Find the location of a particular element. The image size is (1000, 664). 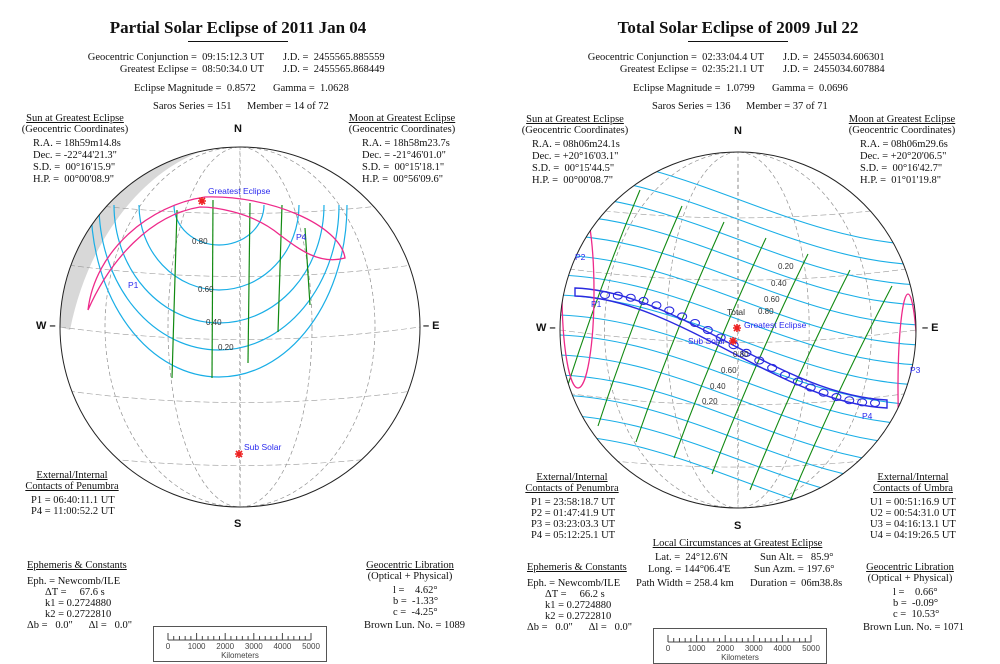

moon-dec: Dec. = +20°20'06.5" is located at coordinates (903, 156).